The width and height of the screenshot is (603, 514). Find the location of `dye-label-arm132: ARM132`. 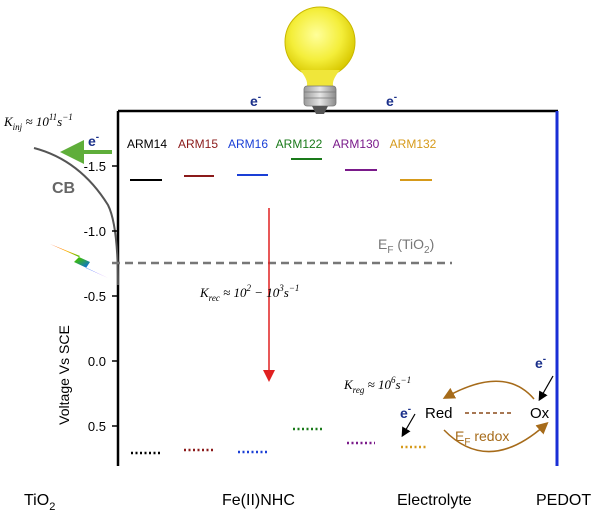

dye-label-arm132: ARM132 is located at coordinates (413, 144).